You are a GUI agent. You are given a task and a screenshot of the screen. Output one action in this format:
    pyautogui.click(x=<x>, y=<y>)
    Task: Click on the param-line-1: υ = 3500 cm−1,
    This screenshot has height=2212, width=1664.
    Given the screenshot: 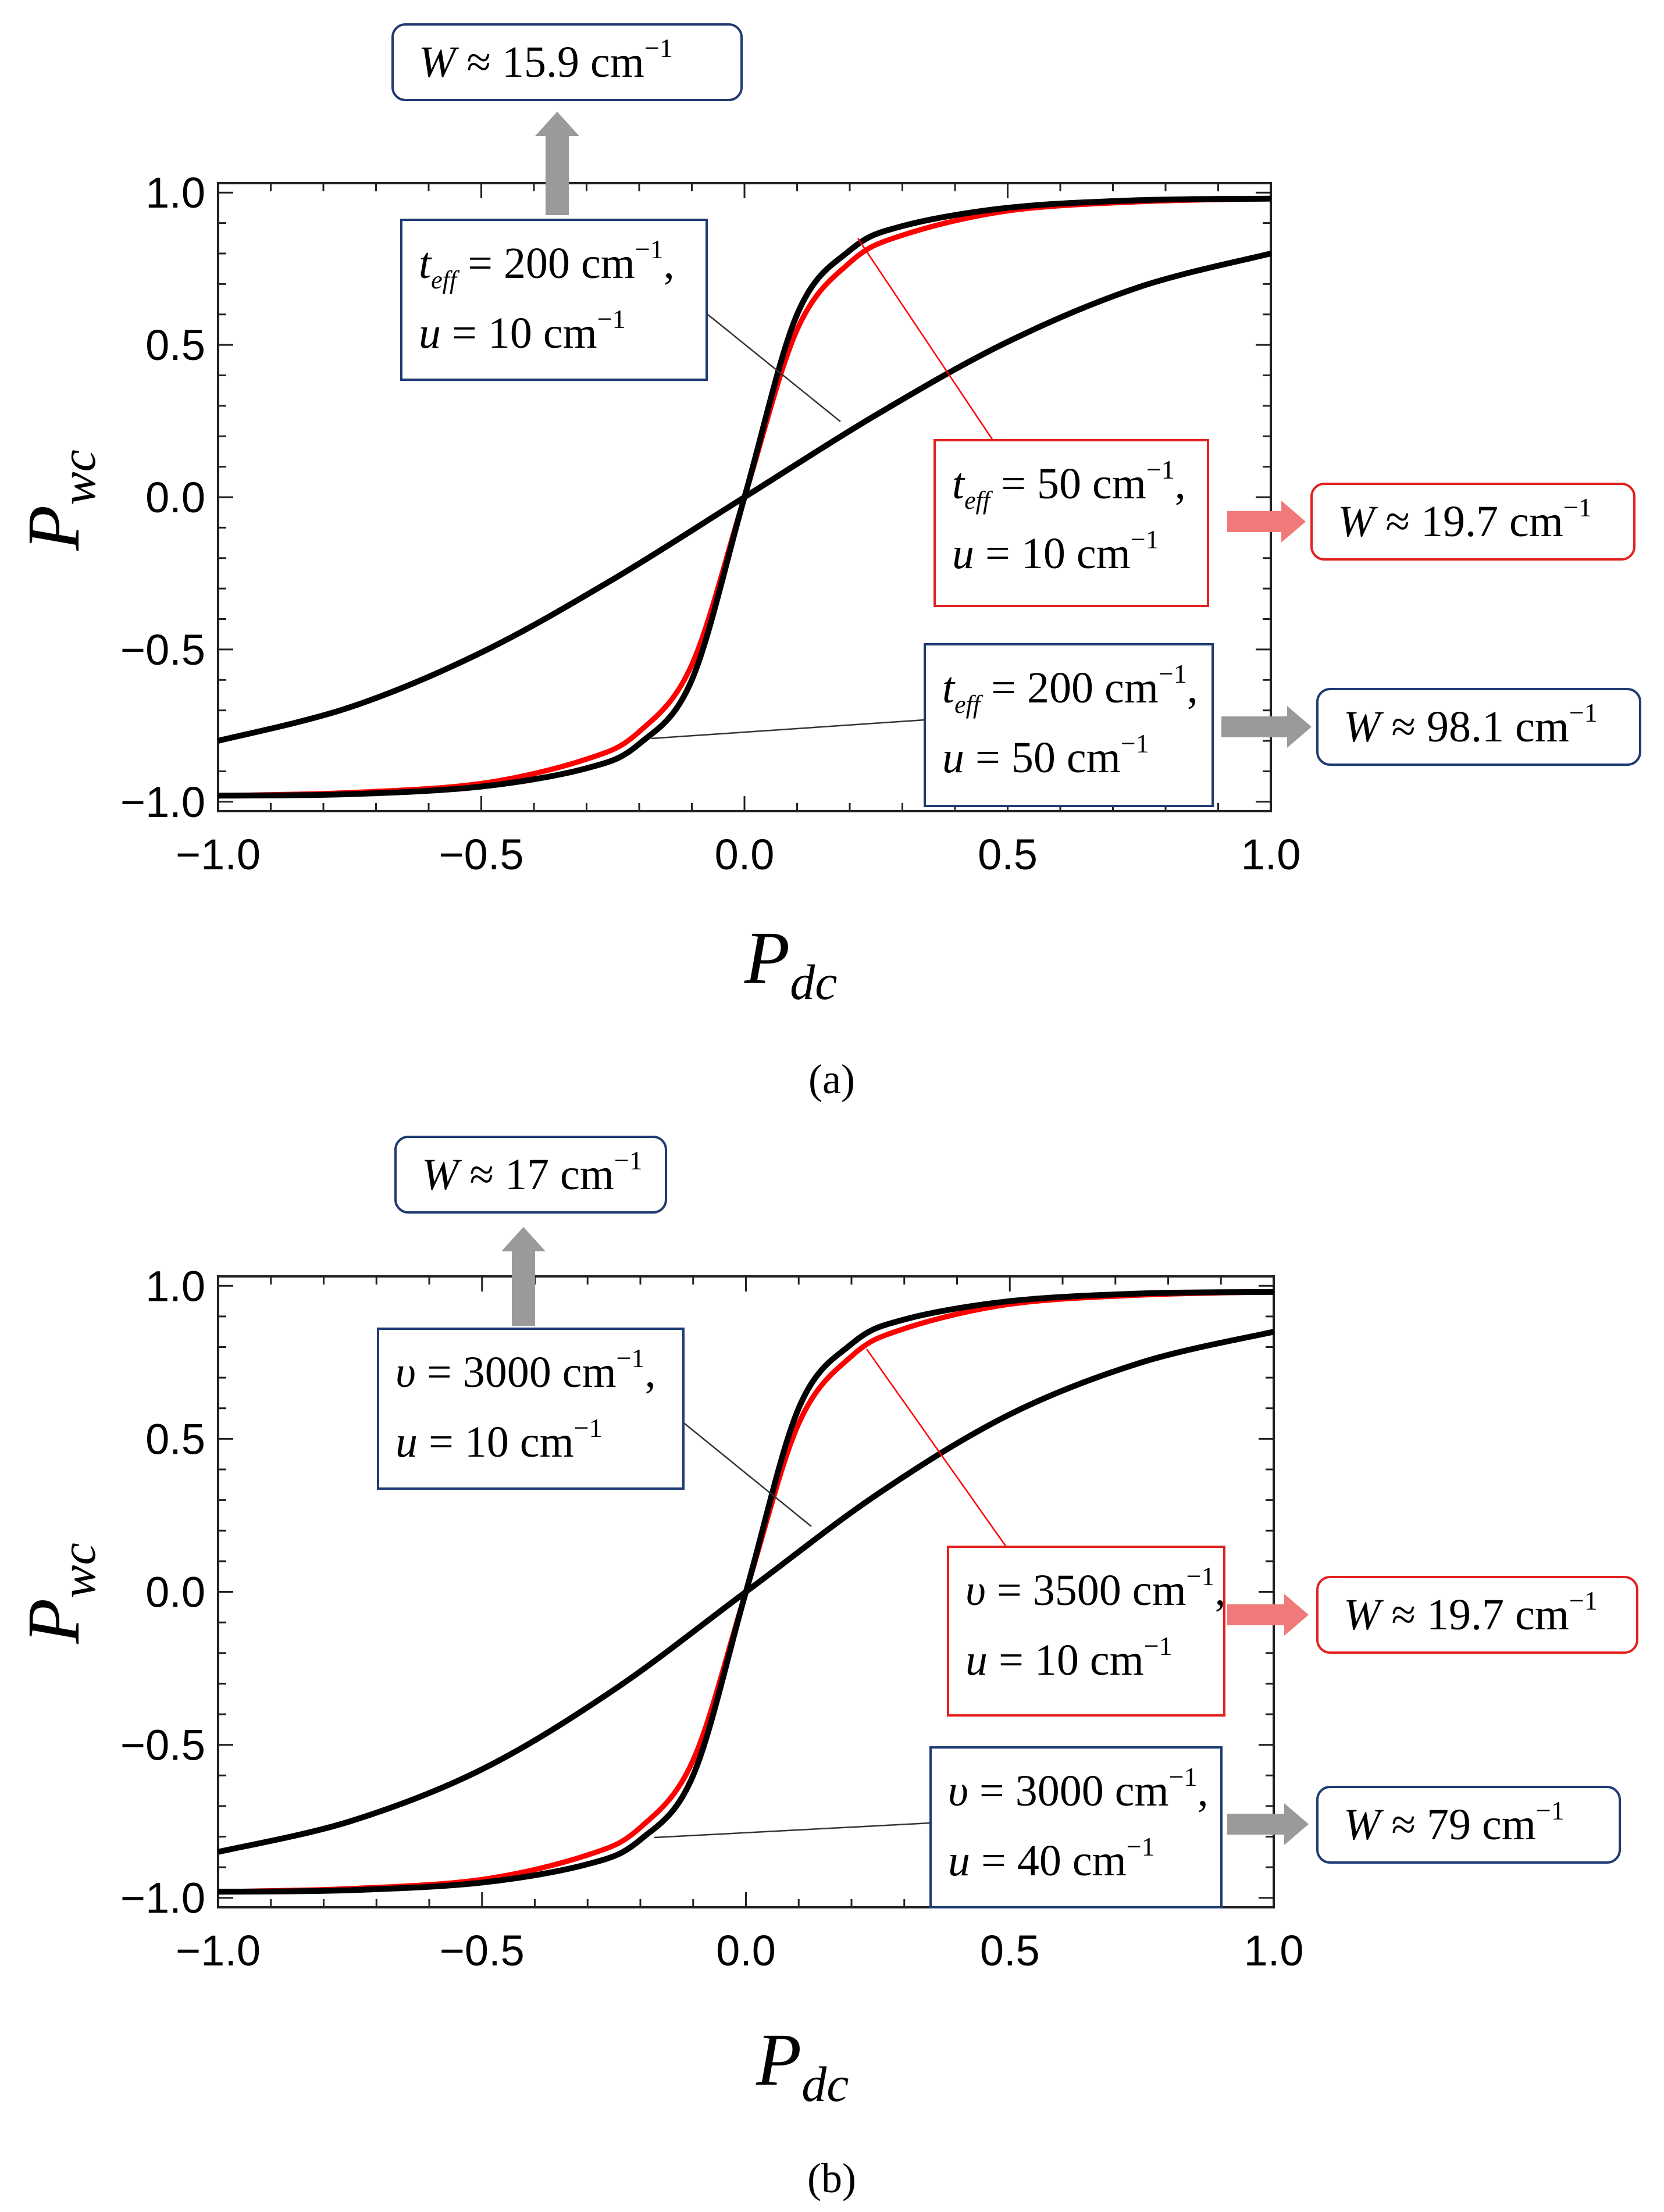 What is the action you would take?
    pyautogui.click(x=1095, y=1588)
    